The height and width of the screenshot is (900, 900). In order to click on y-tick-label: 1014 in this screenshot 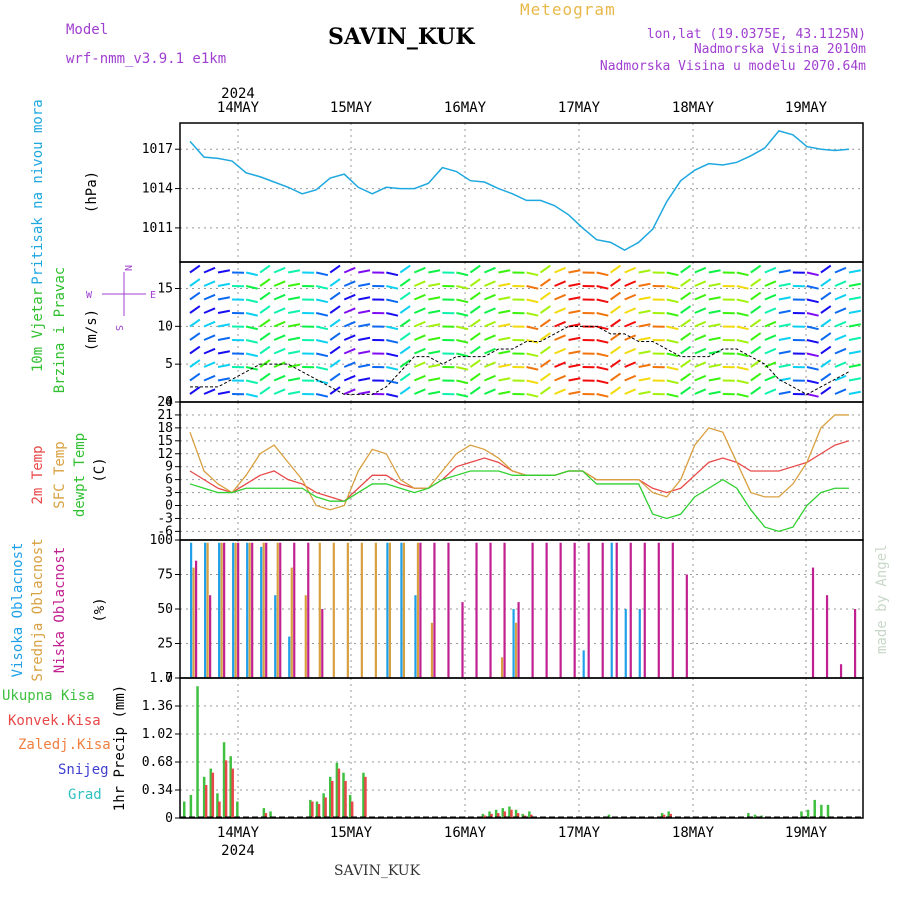, I will do `click(157, 189)`.